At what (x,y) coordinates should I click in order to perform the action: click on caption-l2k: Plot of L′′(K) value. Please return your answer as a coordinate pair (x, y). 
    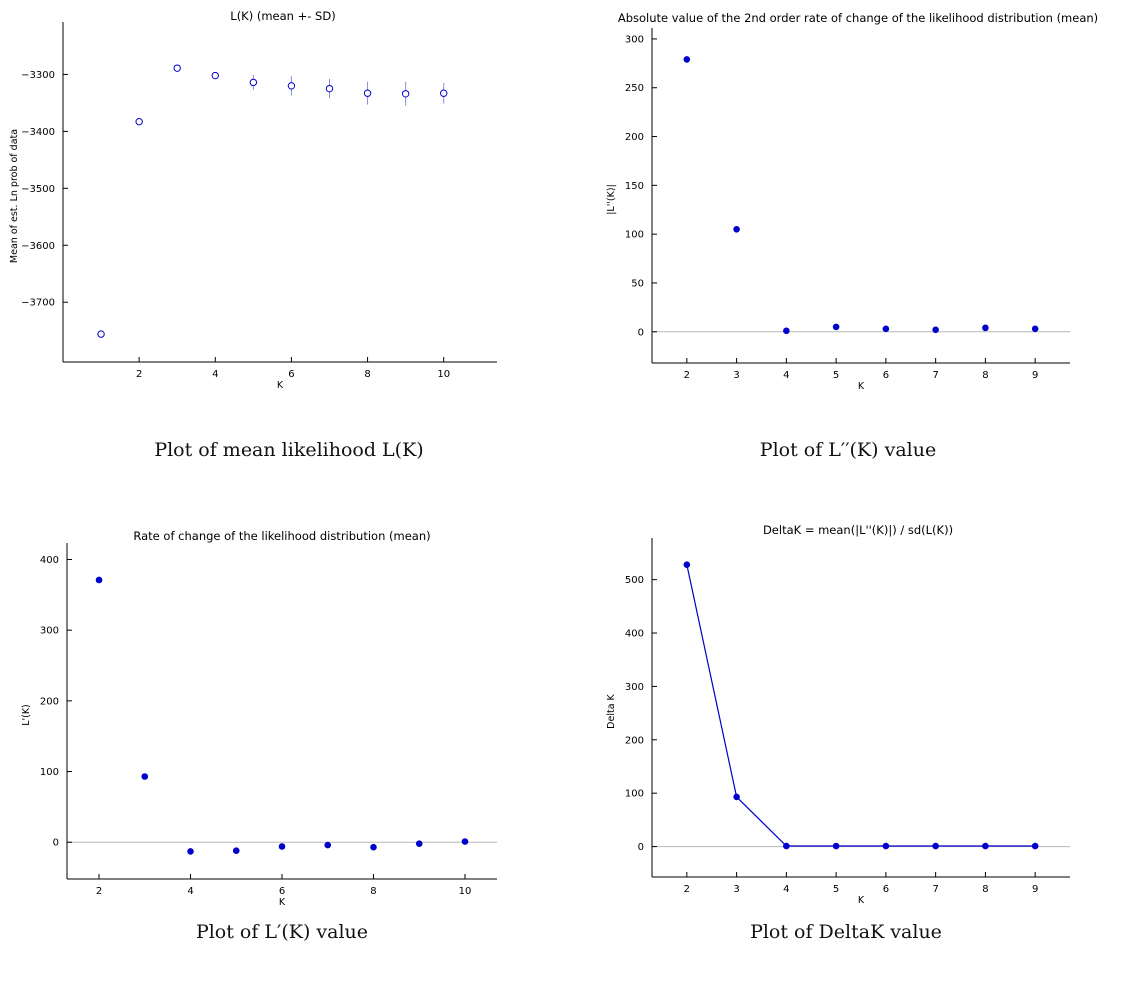
    Looking at the image, I should click on (848, 450).